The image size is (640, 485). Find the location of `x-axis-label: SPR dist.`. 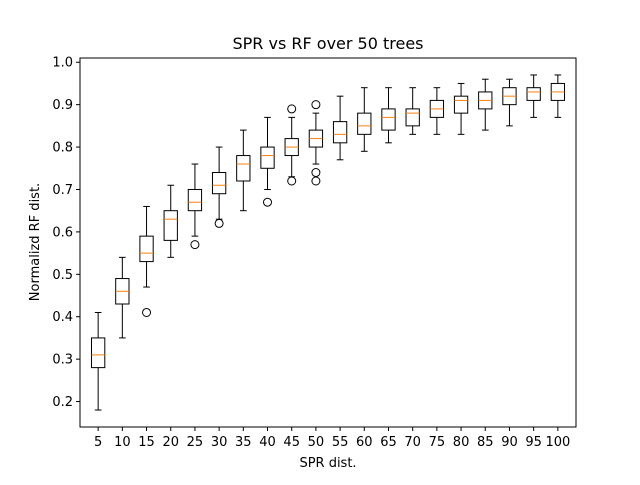

x-axis-label: SPR dist. is located at coordinates (327, 463).